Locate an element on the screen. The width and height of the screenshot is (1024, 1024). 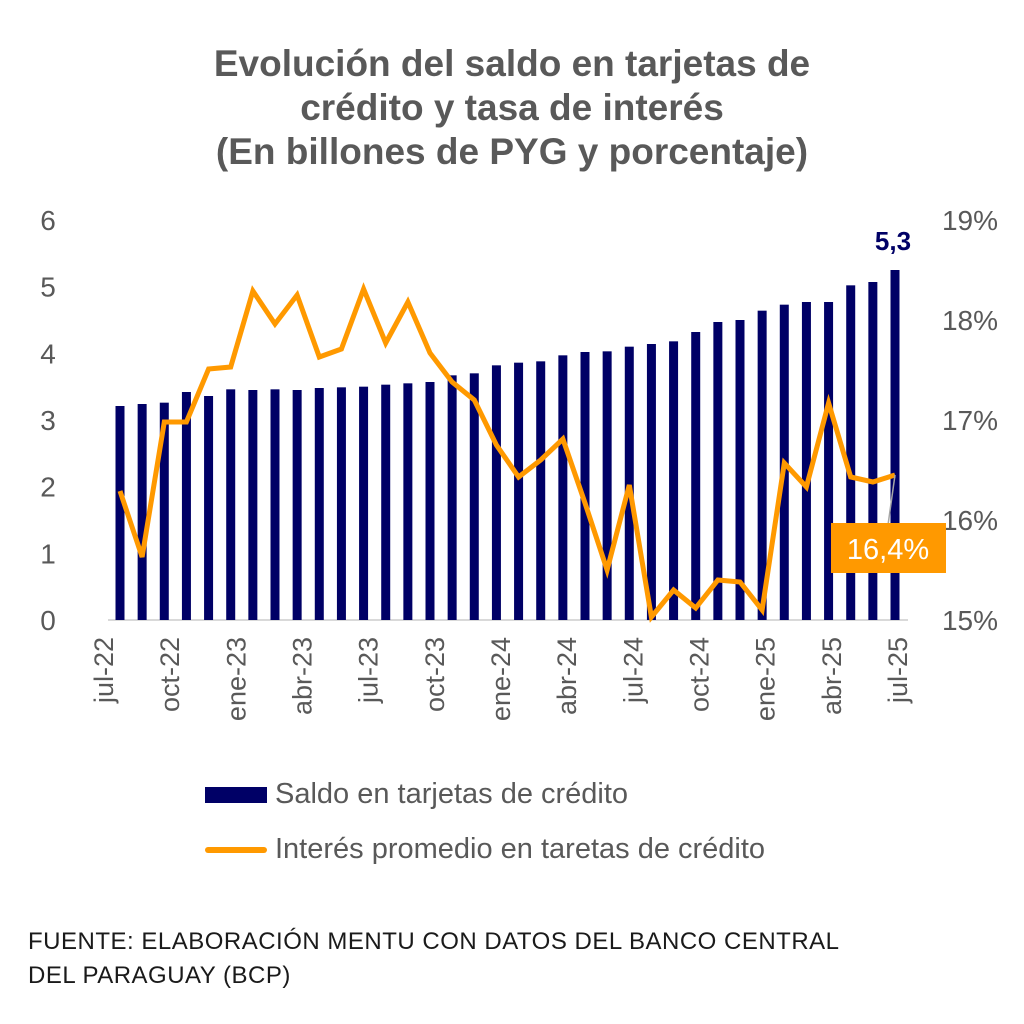
right-axis-tick-label: 18% is located at coordinates (970, 320).